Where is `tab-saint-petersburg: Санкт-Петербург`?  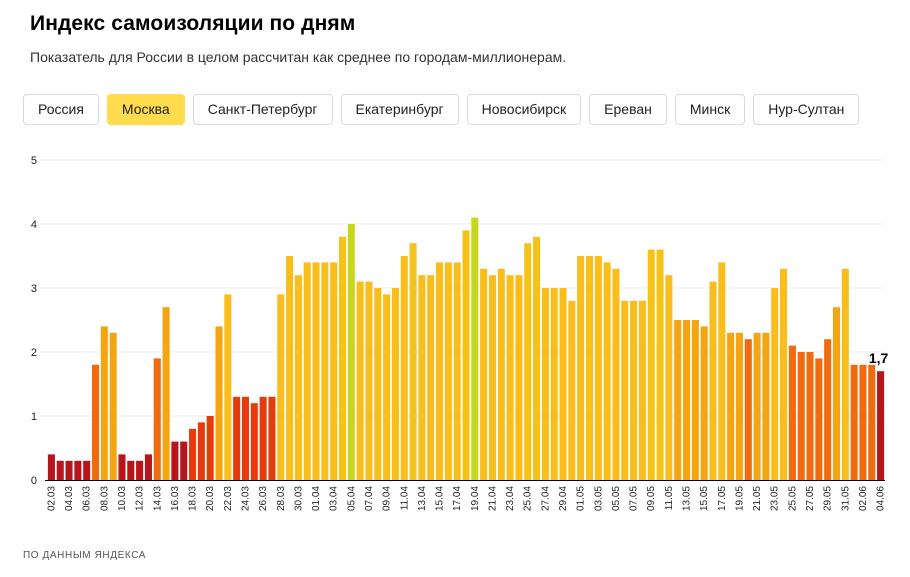
tab-saint-petersburg: Санкт-Петербург is located at coordinates (262, 109).